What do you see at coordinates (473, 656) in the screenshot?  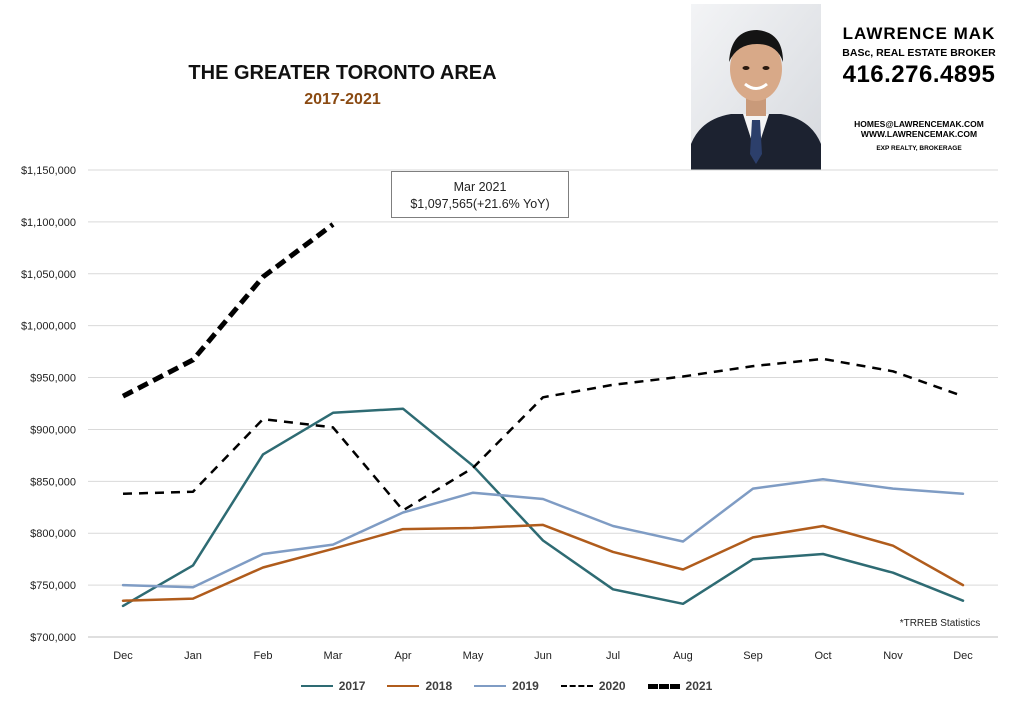 I see `x-tick-label: May` at bounding box center [473, 656].